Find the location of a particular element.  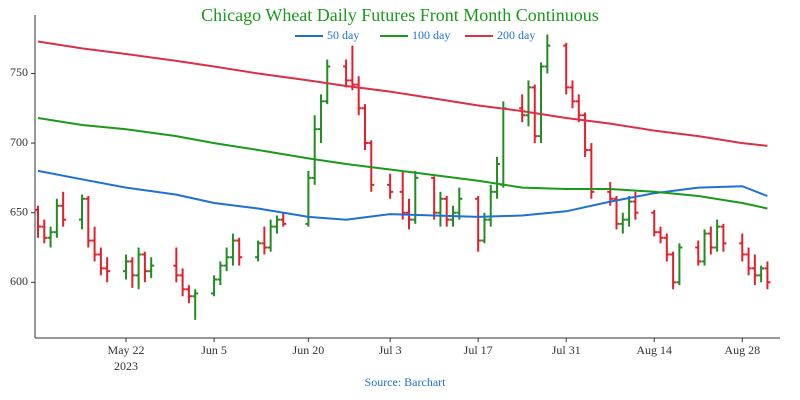

y-tick-label: 750 is located at coordinates (19, 72).